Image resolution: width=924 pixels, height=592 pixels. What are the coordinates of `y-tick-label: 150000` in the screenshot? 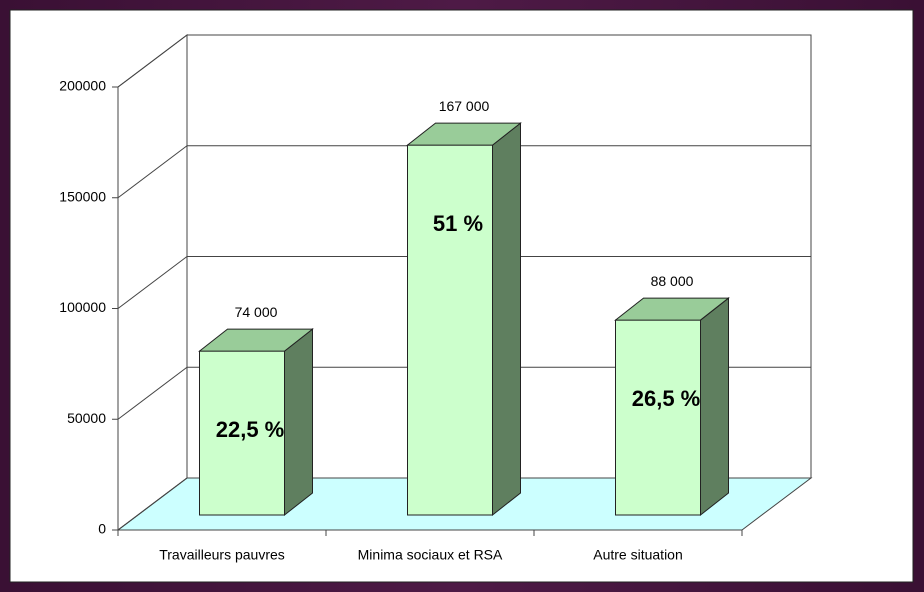 It's located at (82, 196).